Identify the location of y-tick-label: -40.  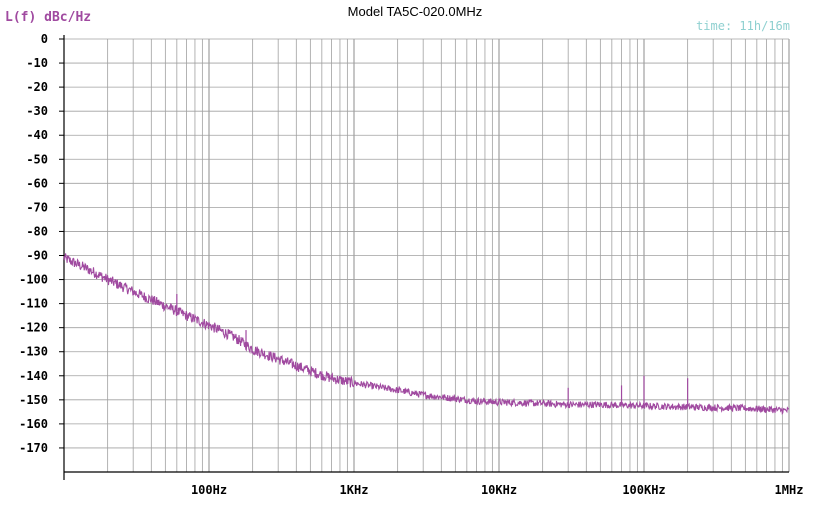
(37, 135).